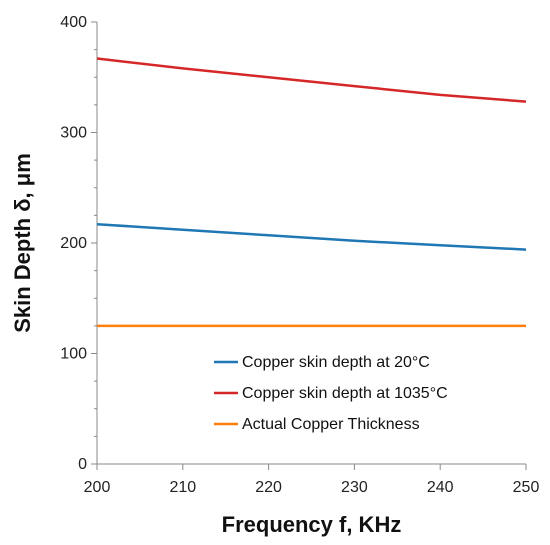 This screenshot has height=545, width=550. I want to click on x-tick-label: 210, so click(182, 487).